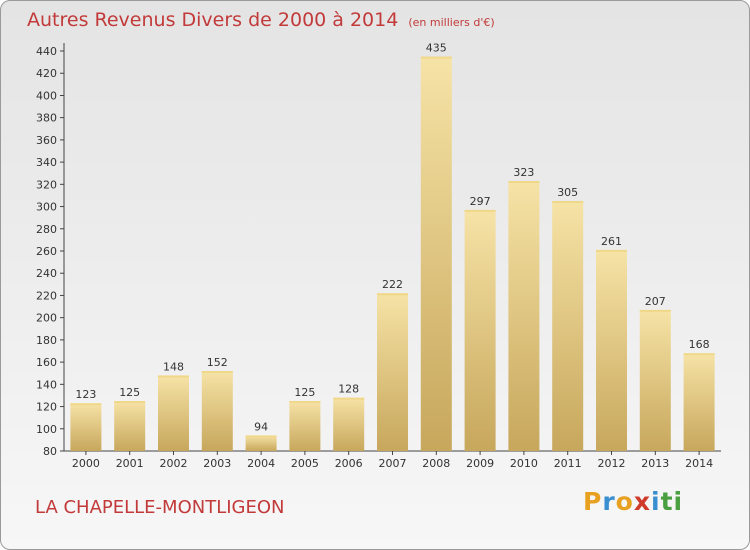 The height and width of the screenshot is (550, 750). Describe the element at coordinates (86, 463) in the screenshot. I see `x-tick-label: 2000` at that location.